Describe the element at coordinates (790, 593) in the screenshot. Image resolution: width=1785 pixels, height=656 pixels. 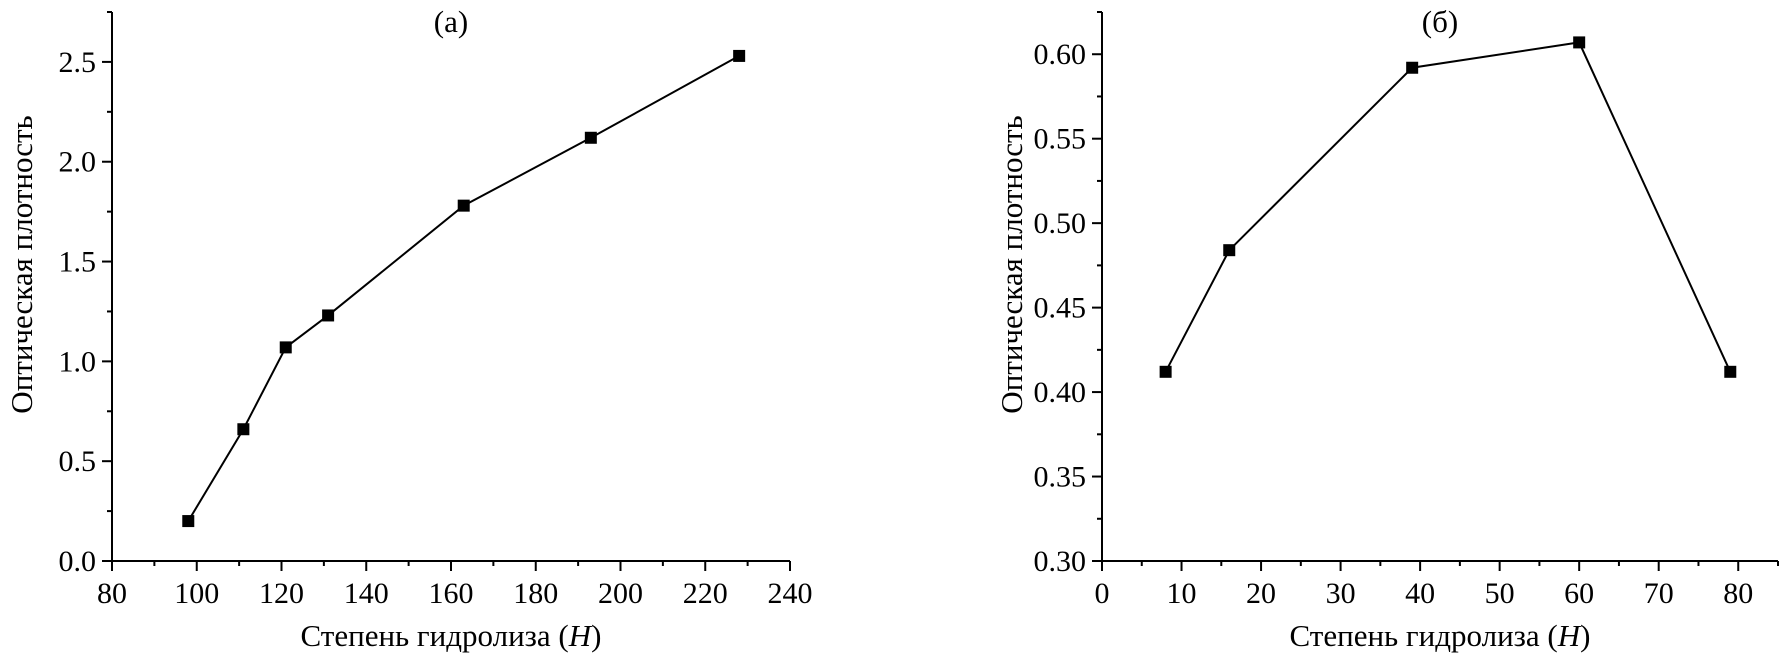
I see `x-tick-label: 240` at that location.